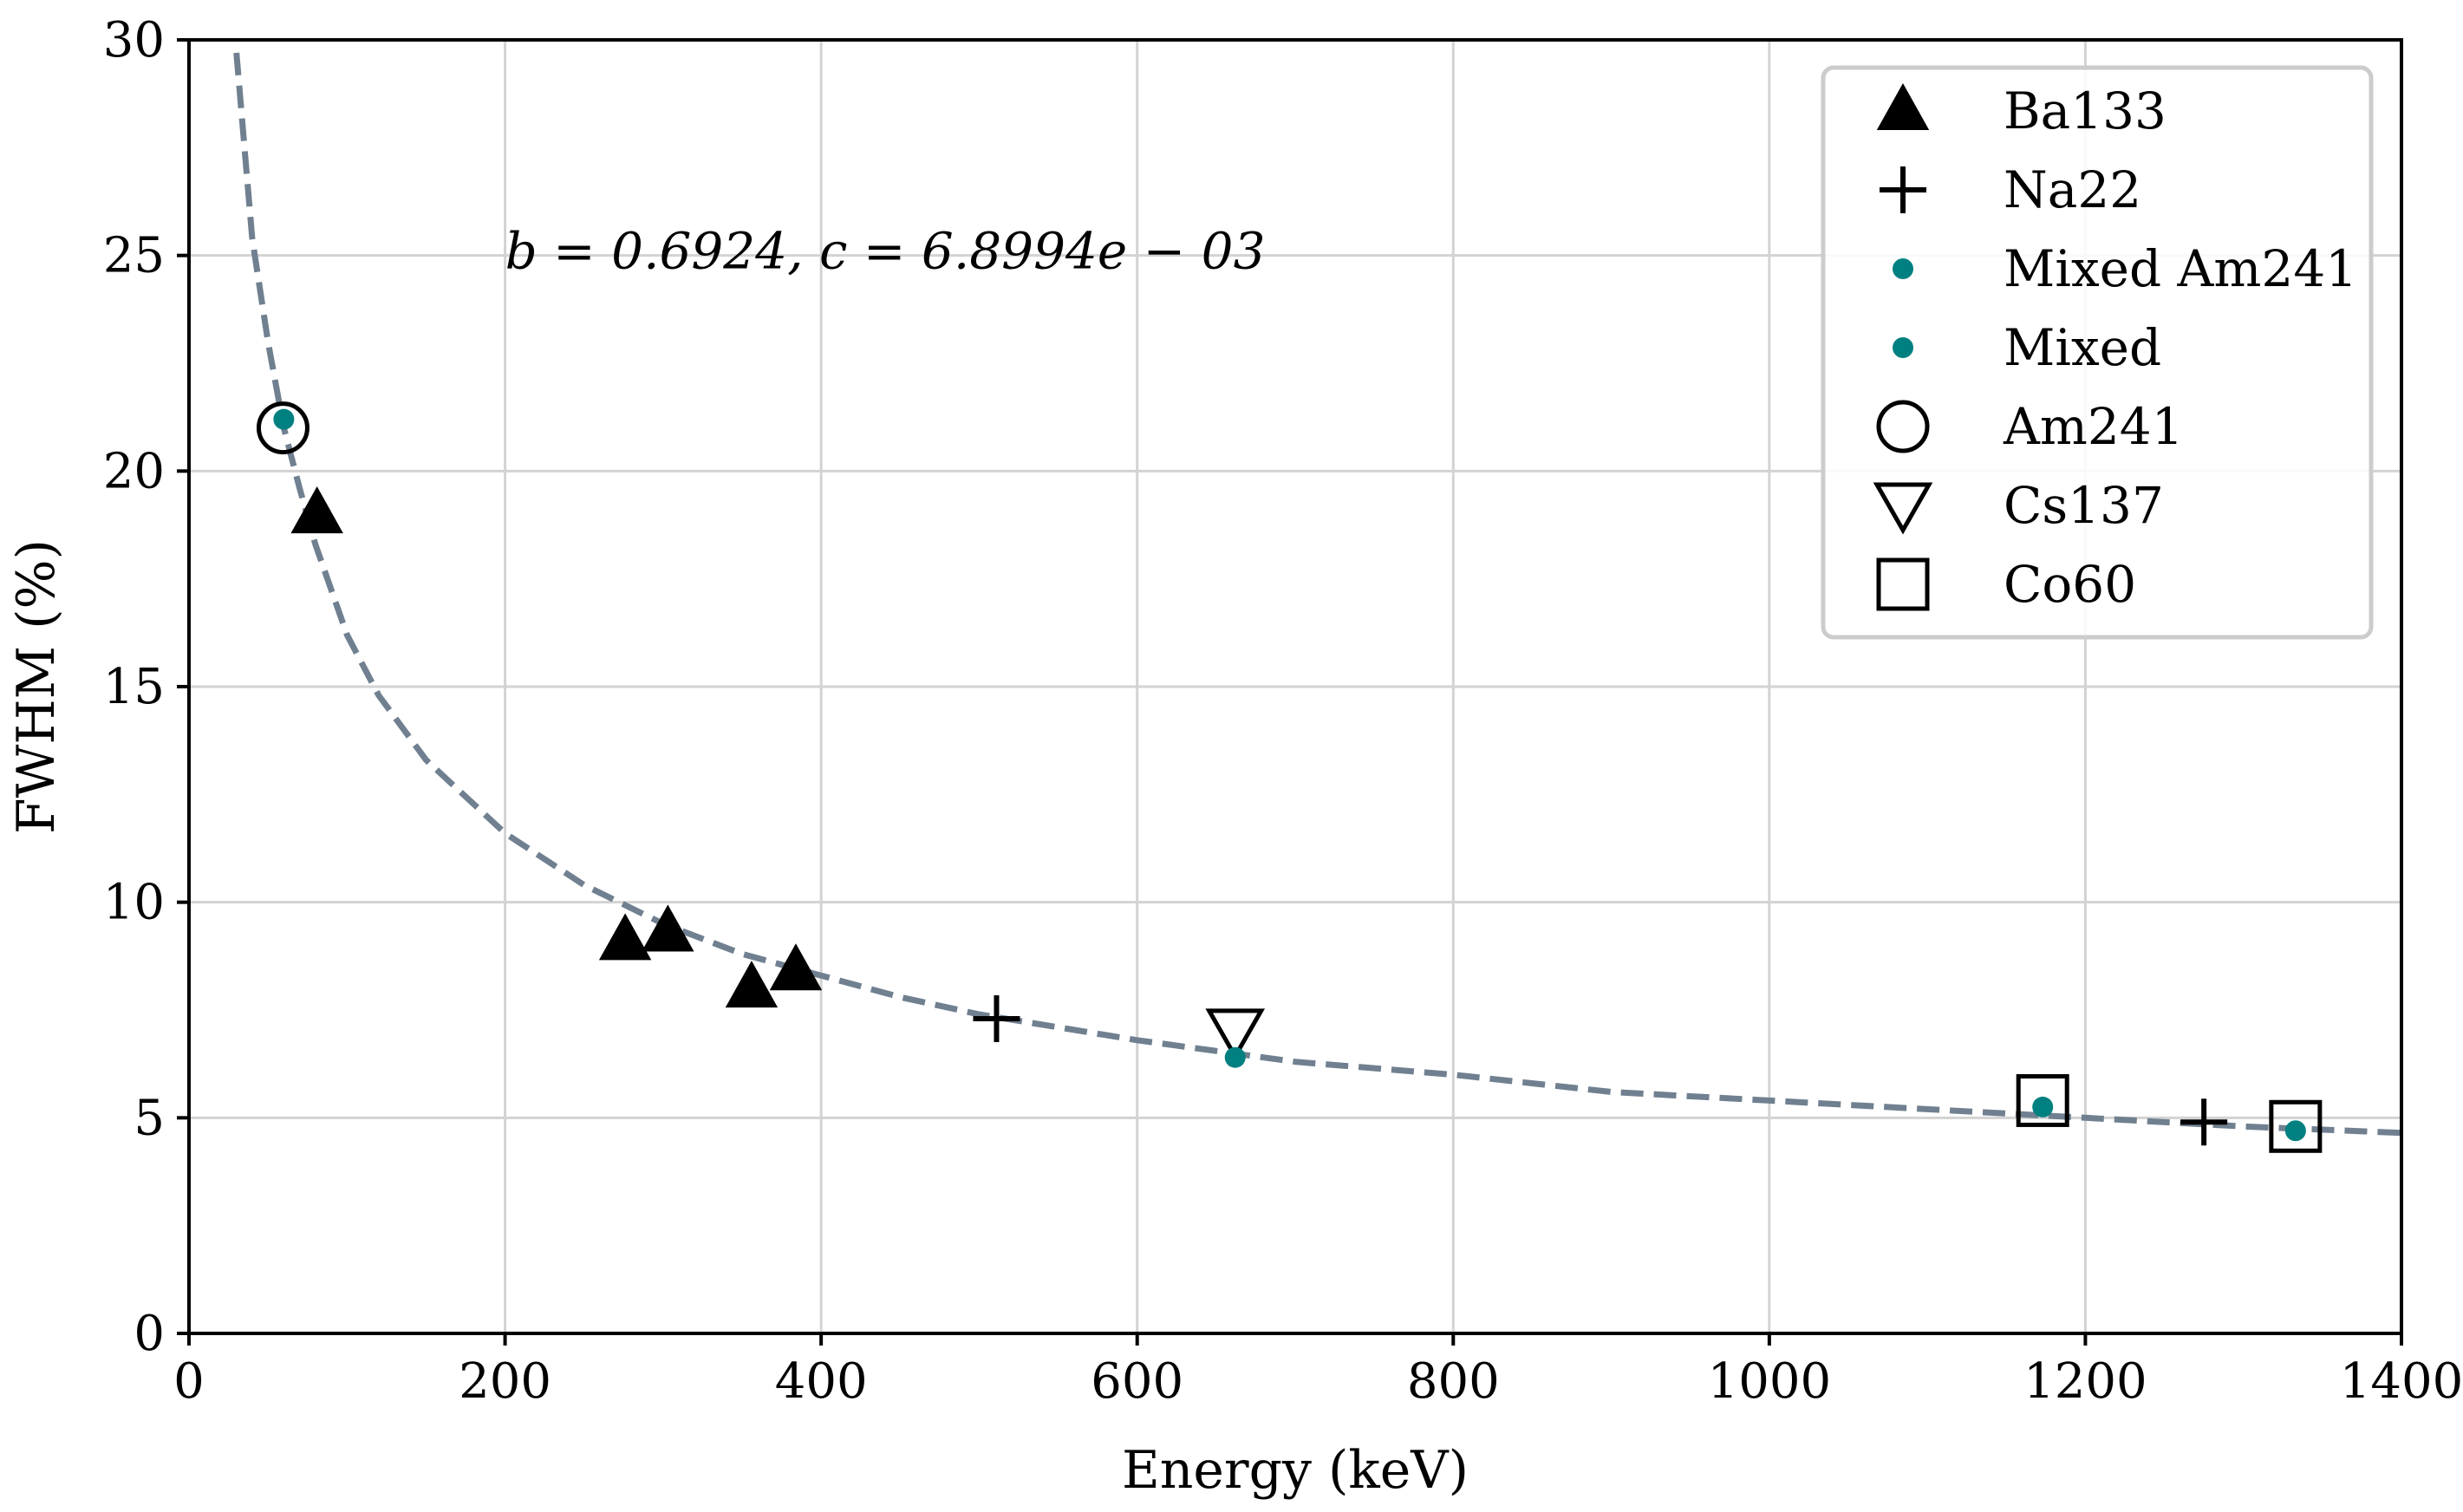  I want to click on legend-marker-ba133, so click(1903, 106).